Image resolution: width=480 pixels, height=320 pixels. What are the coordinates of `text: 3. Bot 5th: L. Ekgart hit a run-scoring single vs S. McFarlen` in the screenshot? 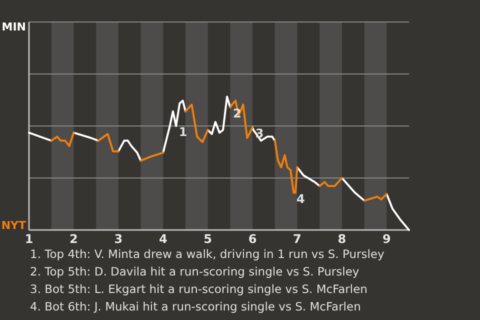 It's located at (199, 289).